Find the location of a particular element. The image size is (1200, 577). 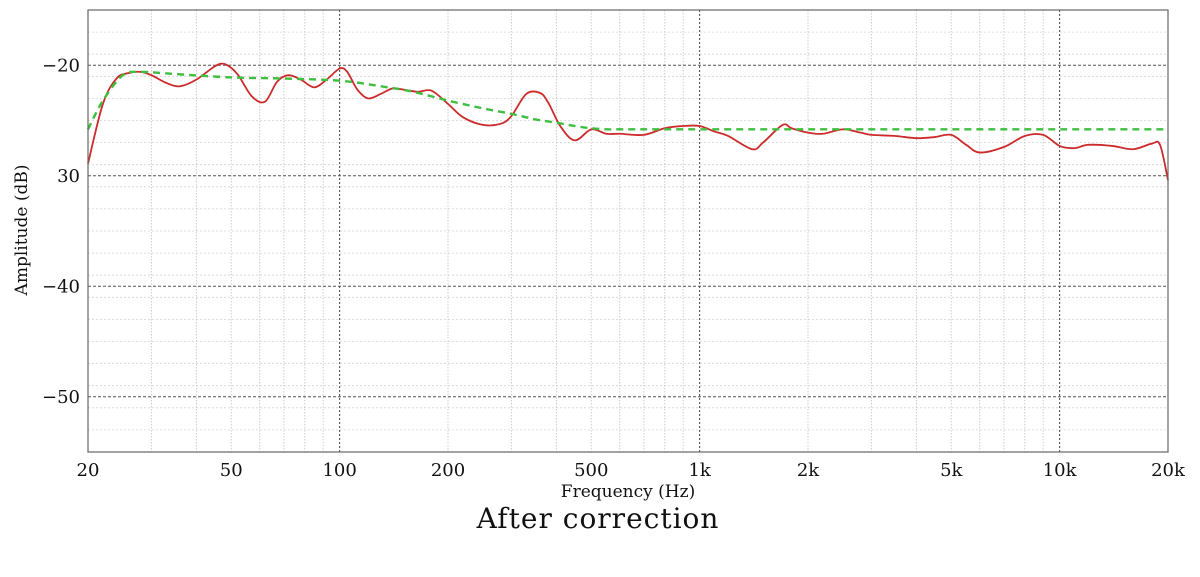

x-tick-label: 20k is located at coordinates (1168, 470).